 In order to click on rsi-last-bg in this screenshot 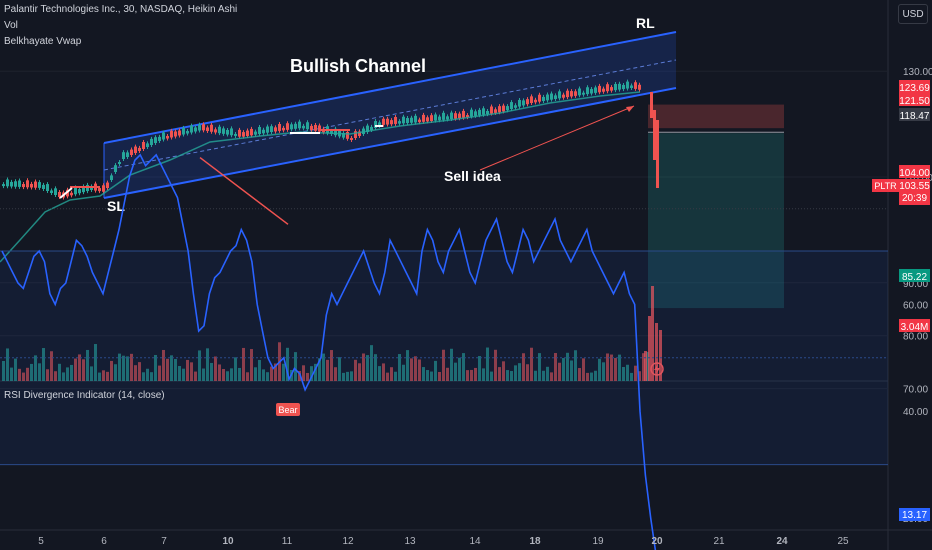, I will do `click(914, 514)`.